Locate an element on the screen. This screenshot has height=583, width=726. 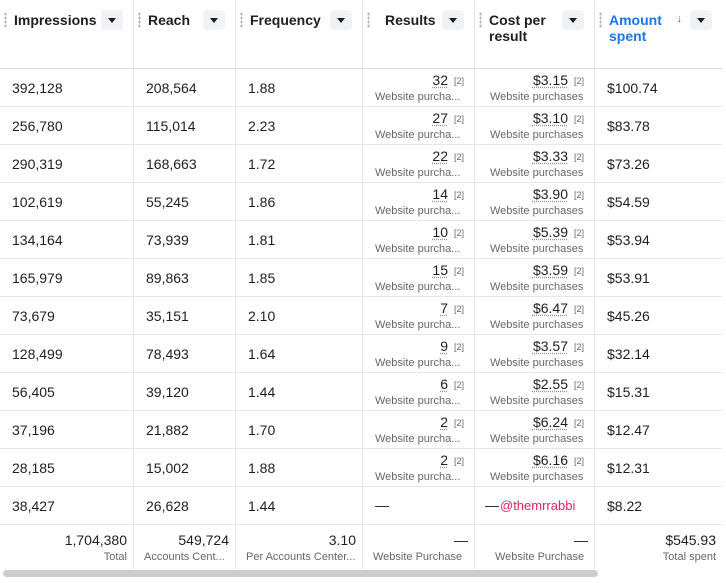
cost-value: $3.15 is located at coordinates (550, 80).